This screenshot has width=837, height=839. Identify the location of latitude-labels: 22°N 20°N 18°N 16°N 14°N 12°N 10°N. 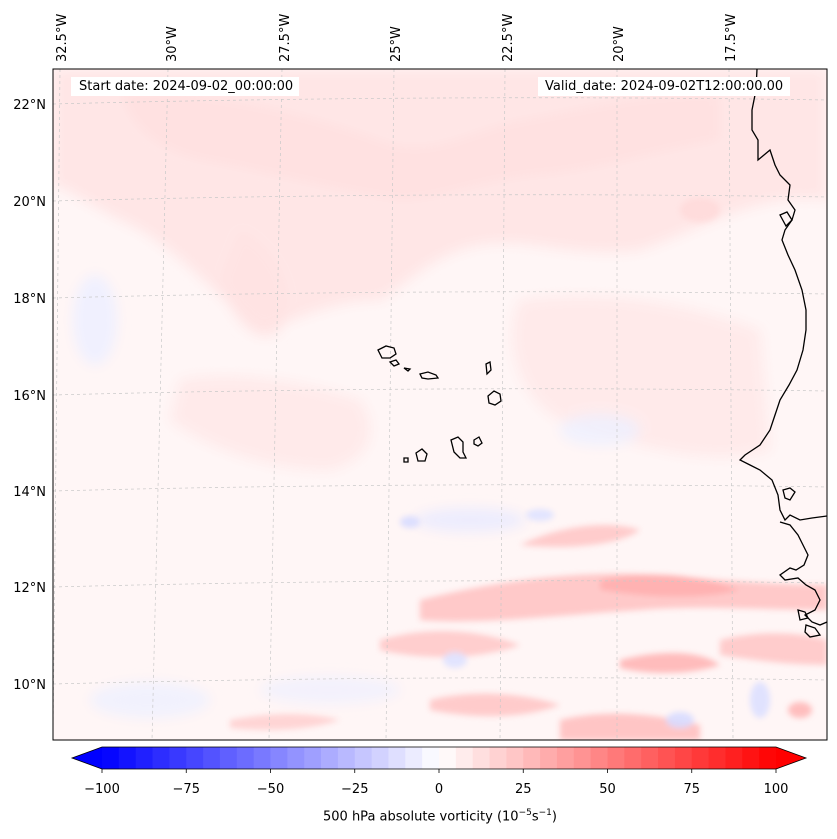
(29, 395).